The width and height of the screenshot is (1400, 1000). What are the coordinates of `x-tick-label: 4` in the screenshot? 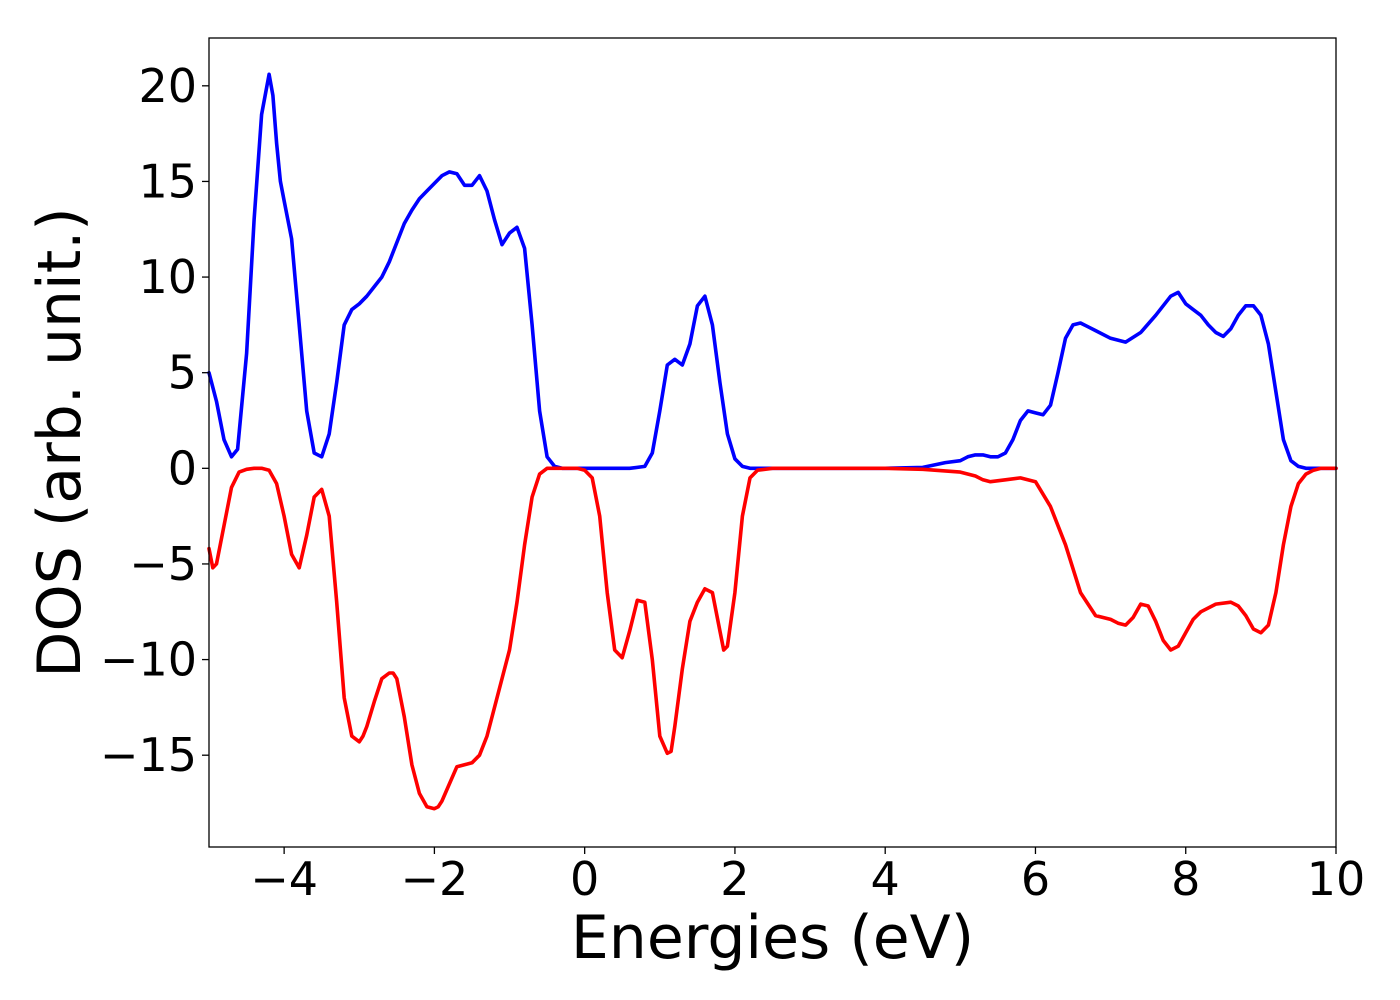 It's located at (885, 879).